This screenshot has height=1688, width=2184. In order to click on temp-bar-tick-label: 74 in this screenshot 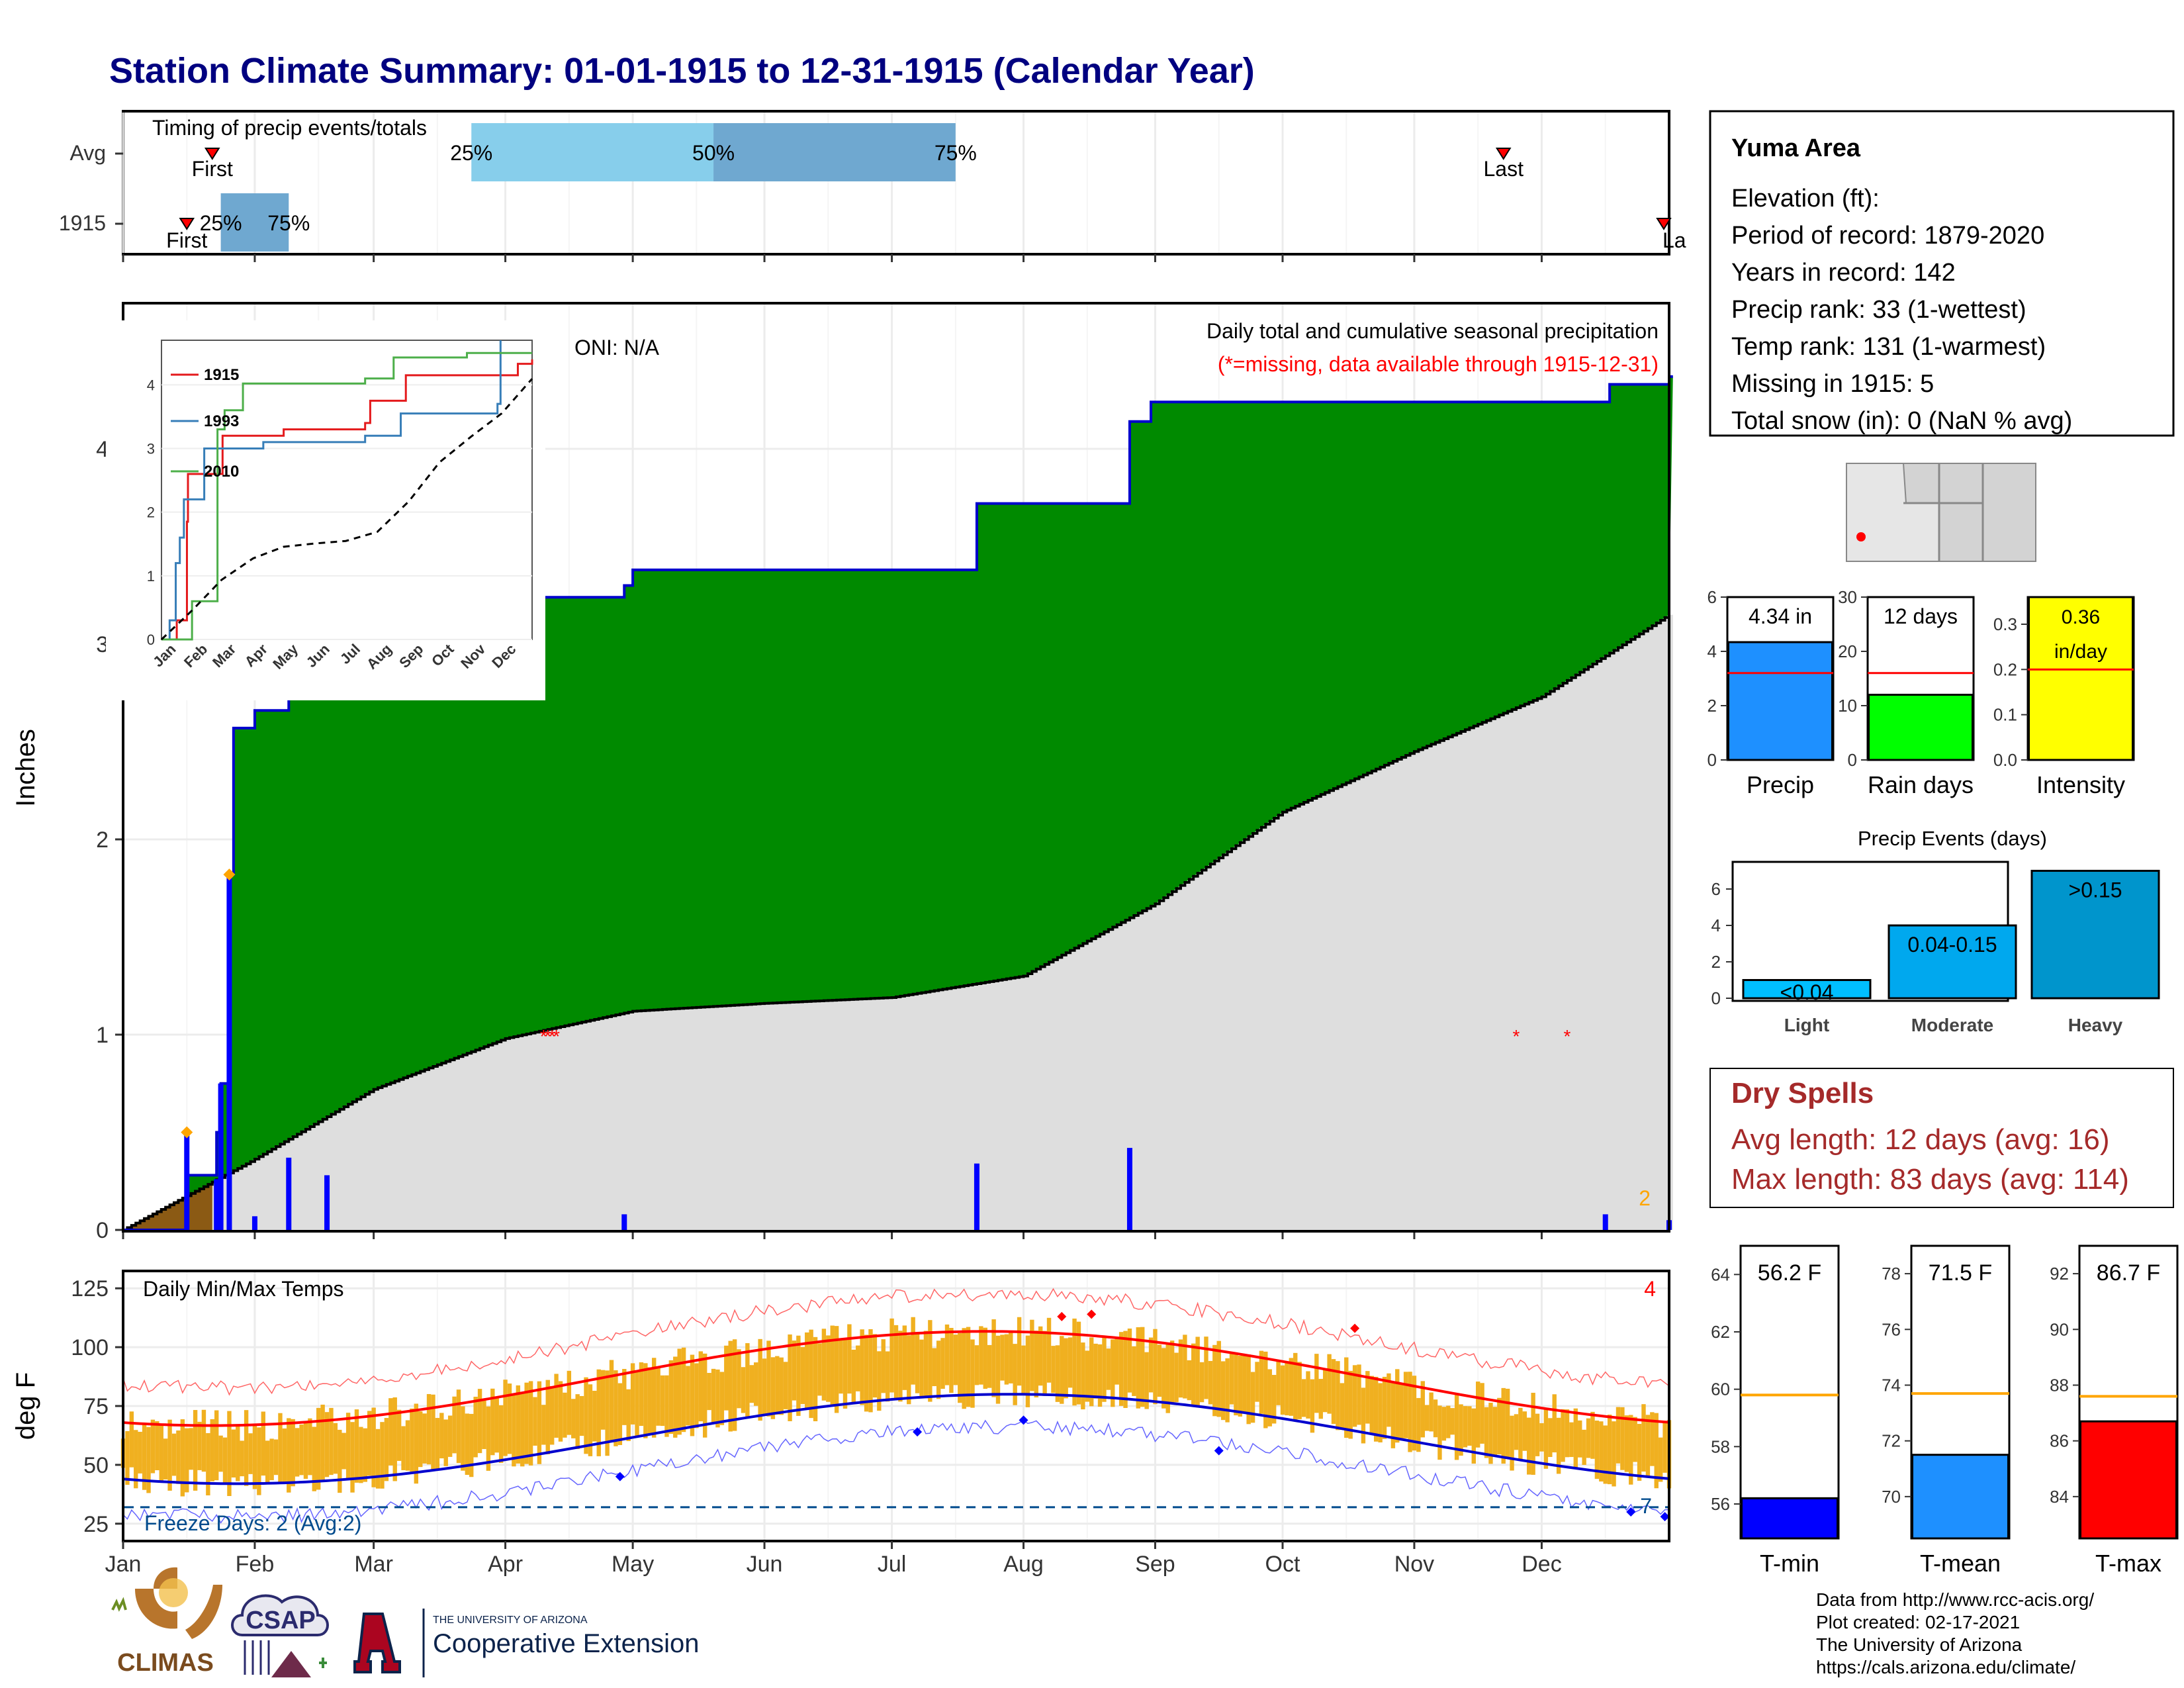, I will do `click(1891, 1385)`.